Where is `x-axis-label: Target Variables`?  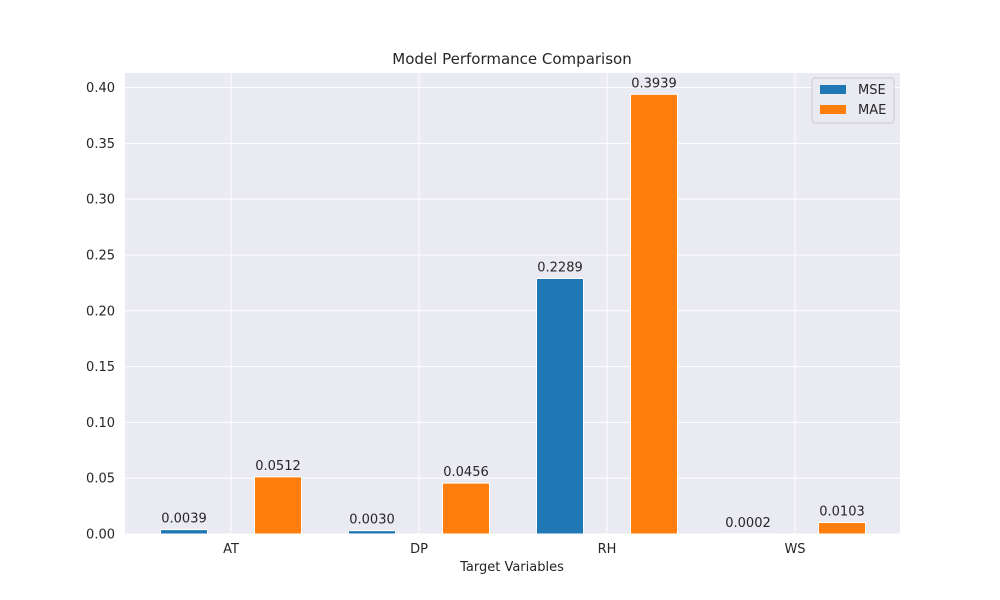 x-axis-label: Target Variables is located at coordinates (511, 567).